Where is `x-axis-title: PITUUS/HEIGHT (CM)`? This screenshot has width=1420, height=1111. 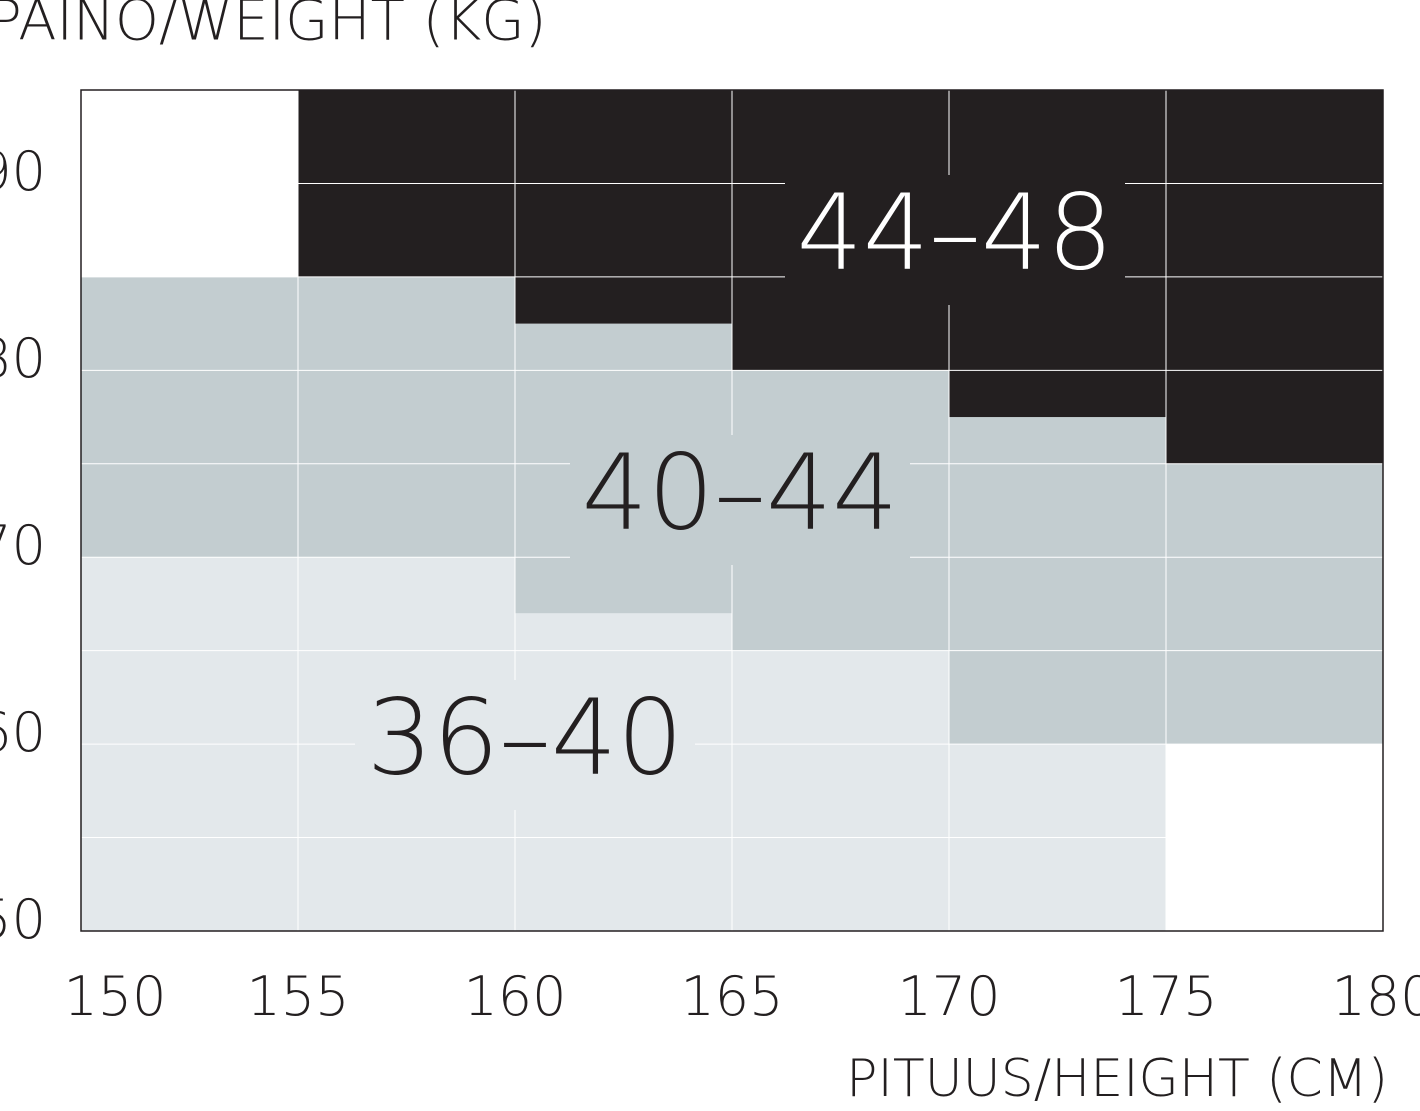 x-axis-title: PITUUS/HEIGHT (CM) is located at coordinates (1117, 1079).